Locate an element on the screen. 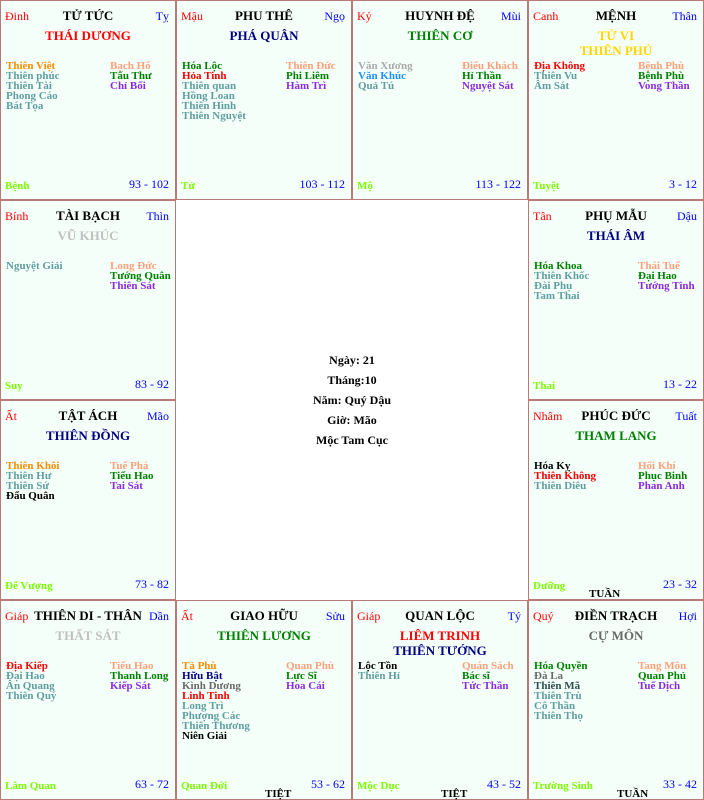 This screenshot has height=800, width=704. minor-star: Tấu Thư is located at coordinates (131, 76).